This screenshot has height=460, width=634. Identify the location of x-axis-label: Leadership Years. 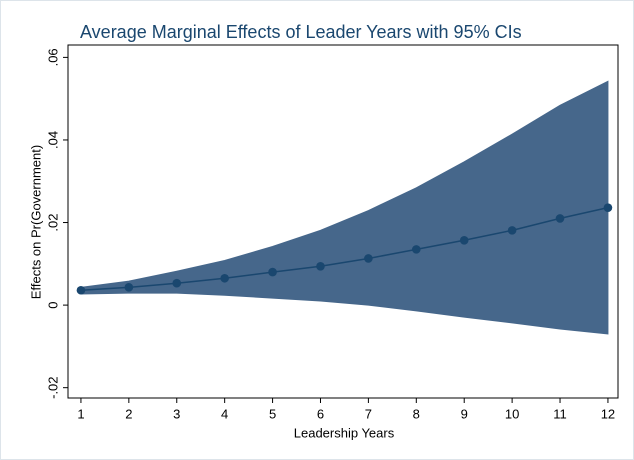
(344, 432).